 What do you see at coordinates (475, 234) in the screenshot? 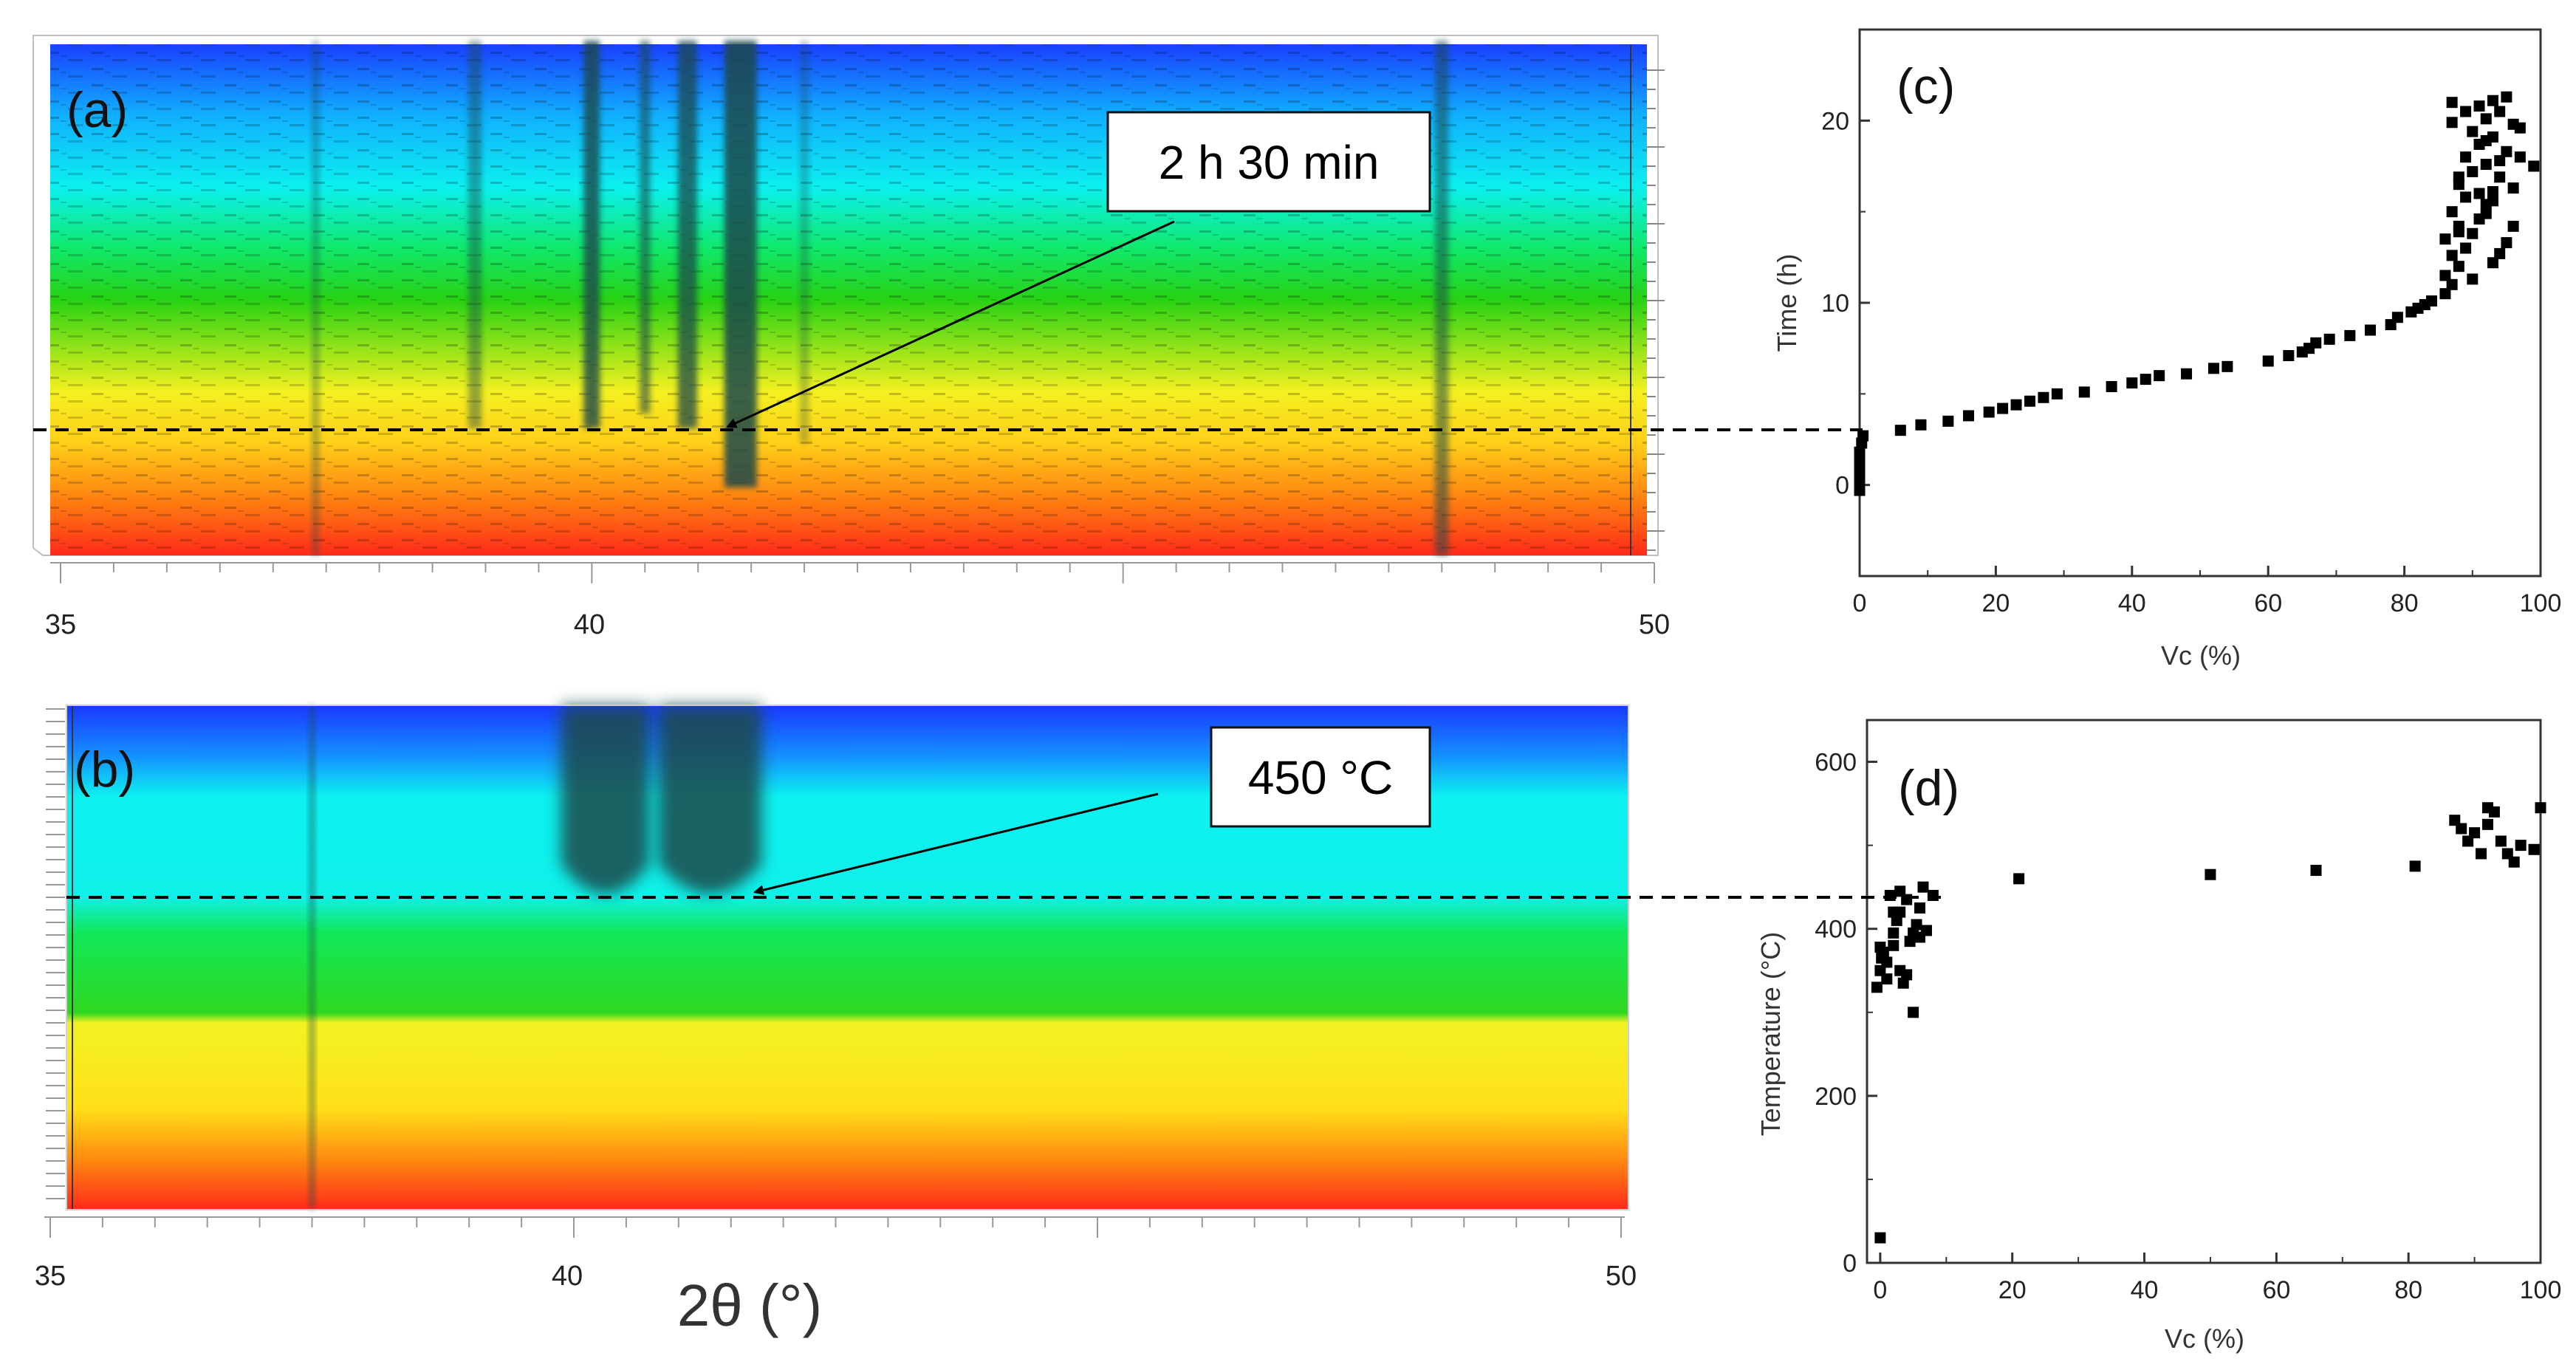
I see `panel-a-peak-38.9` at bounding box center [475, 234].